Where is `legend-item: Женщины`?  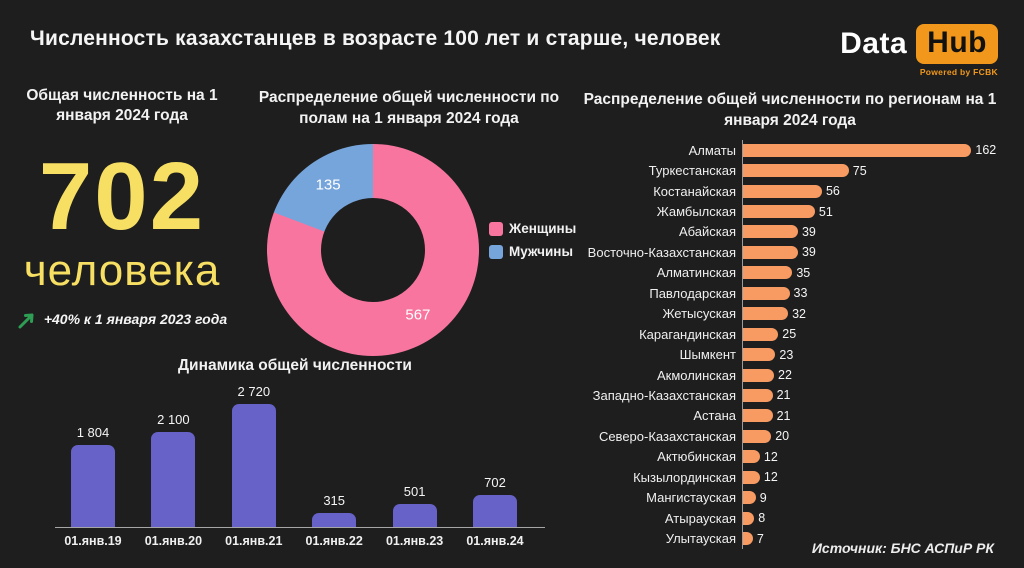 legend-item: Женщины is located at coordinates (532, 228).